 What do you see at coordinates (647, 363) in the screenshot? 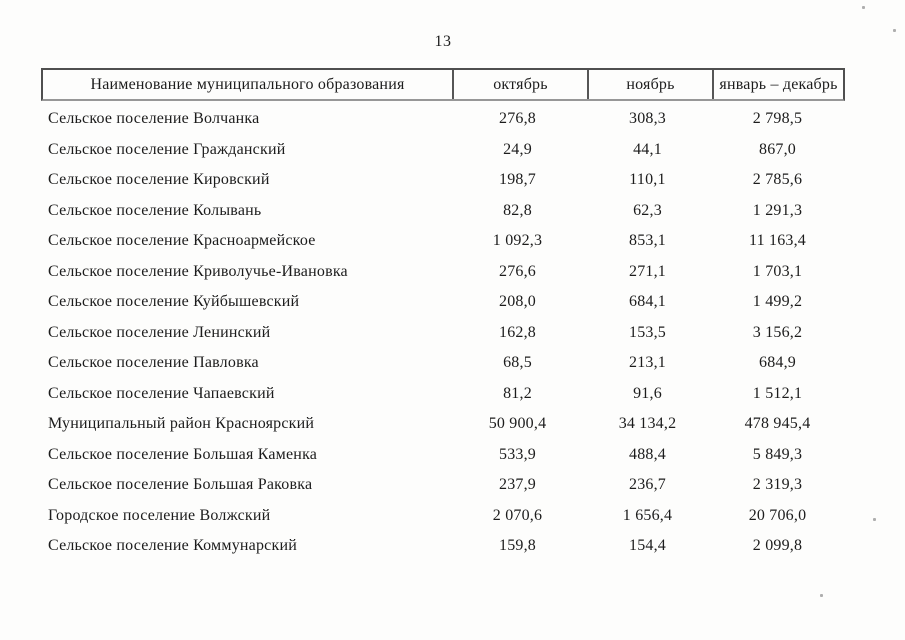
I see `november-value: 213,1` at bounding box center [647, 363].